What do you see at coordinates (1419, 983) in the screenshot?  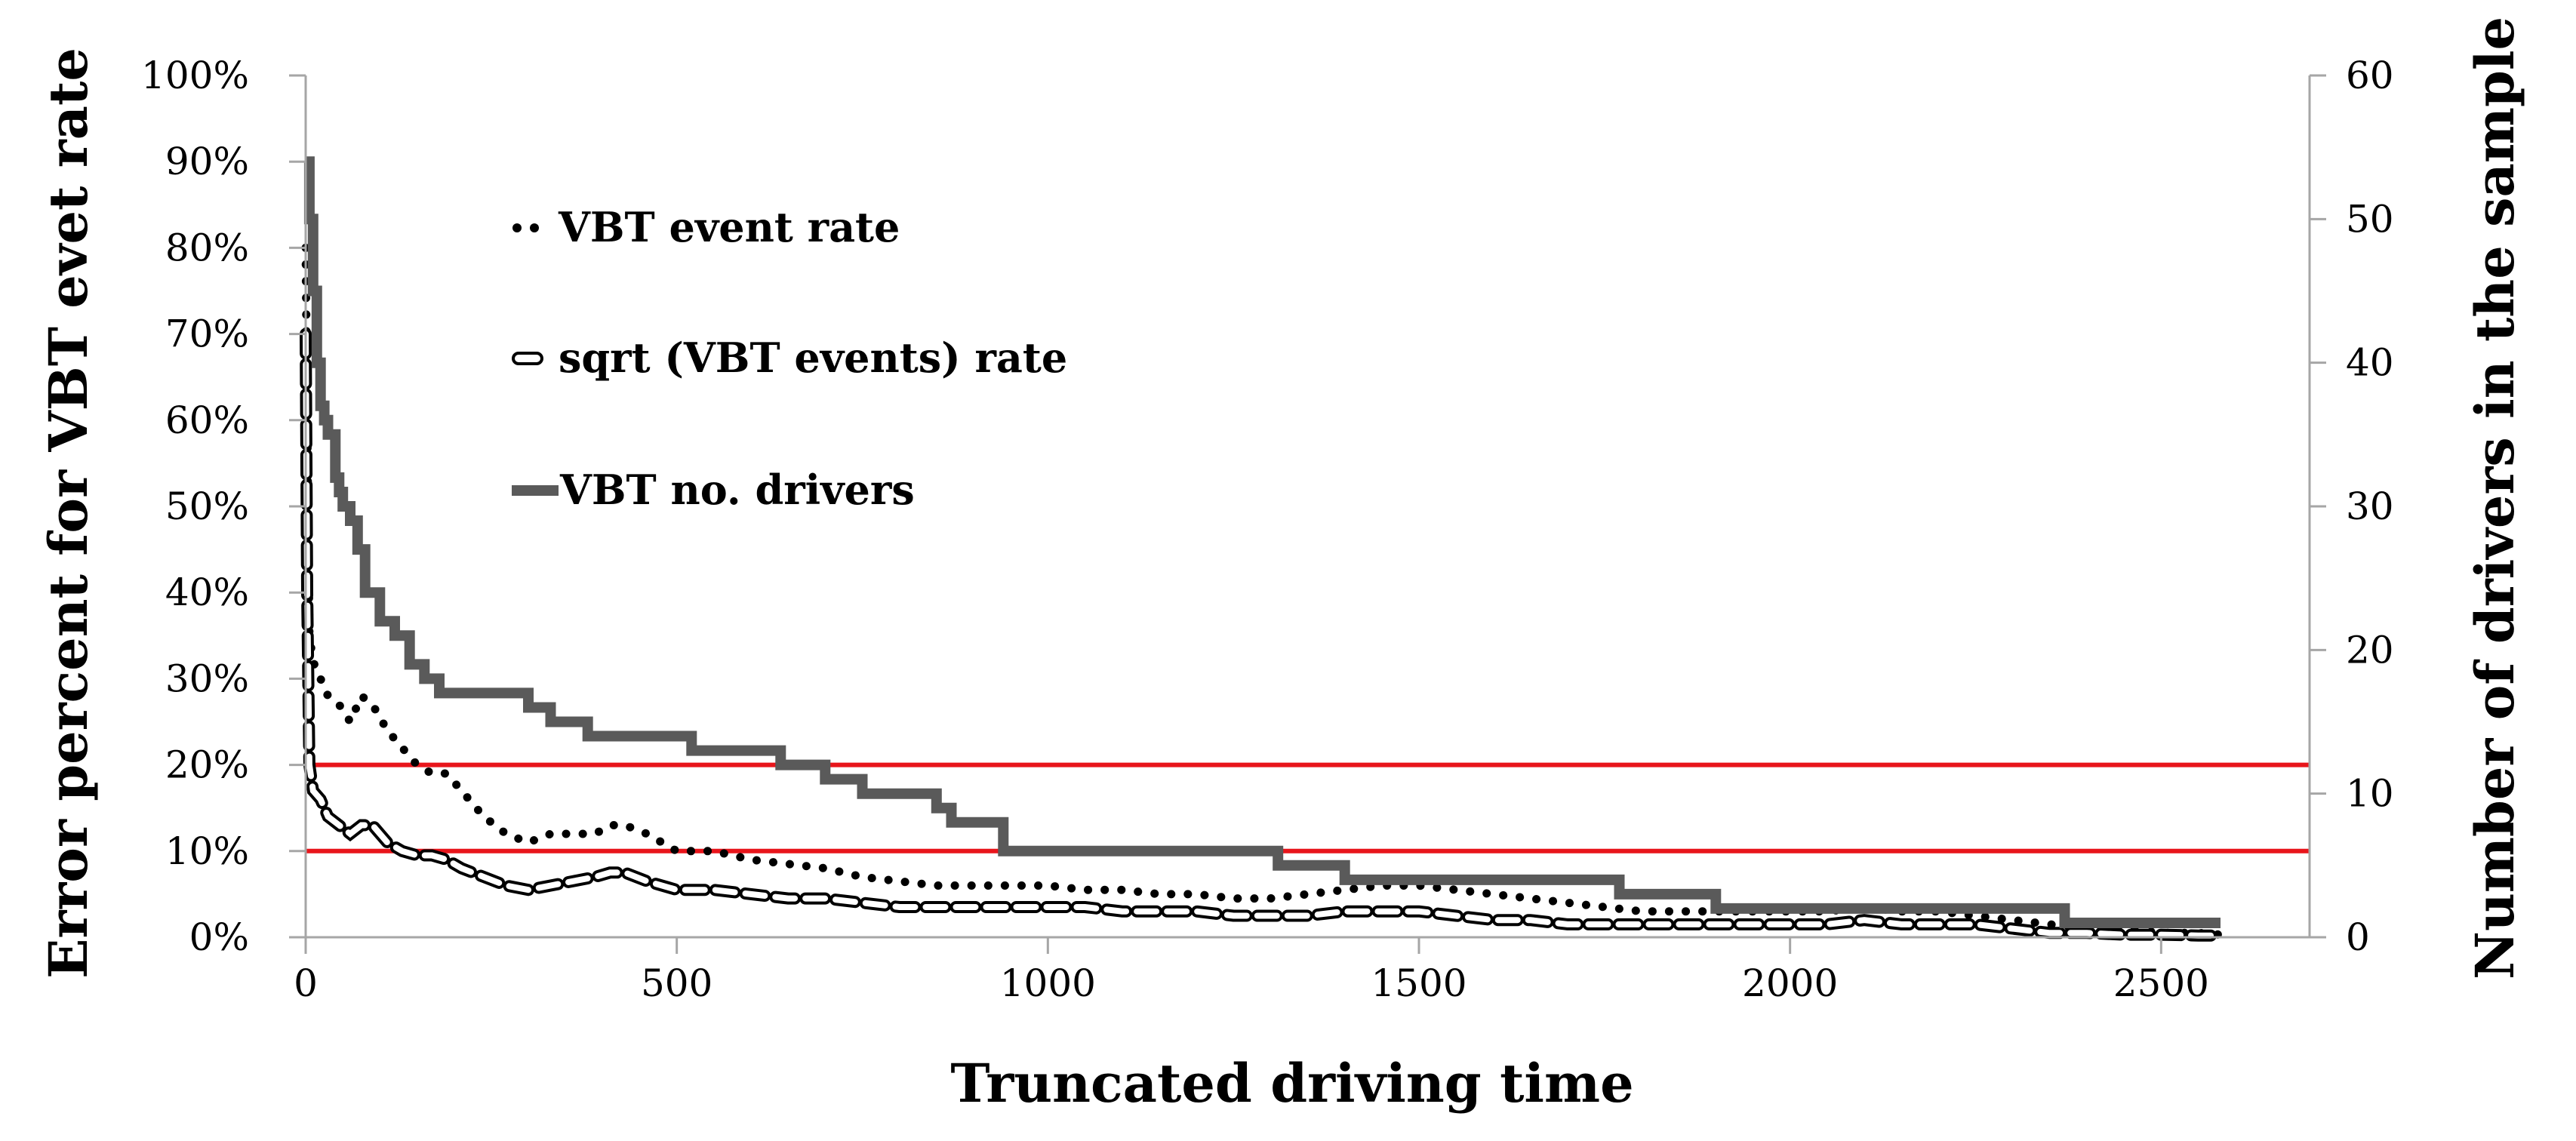 I see `x-axis-tick-label: 1500` at bounding box center [1419, 983].